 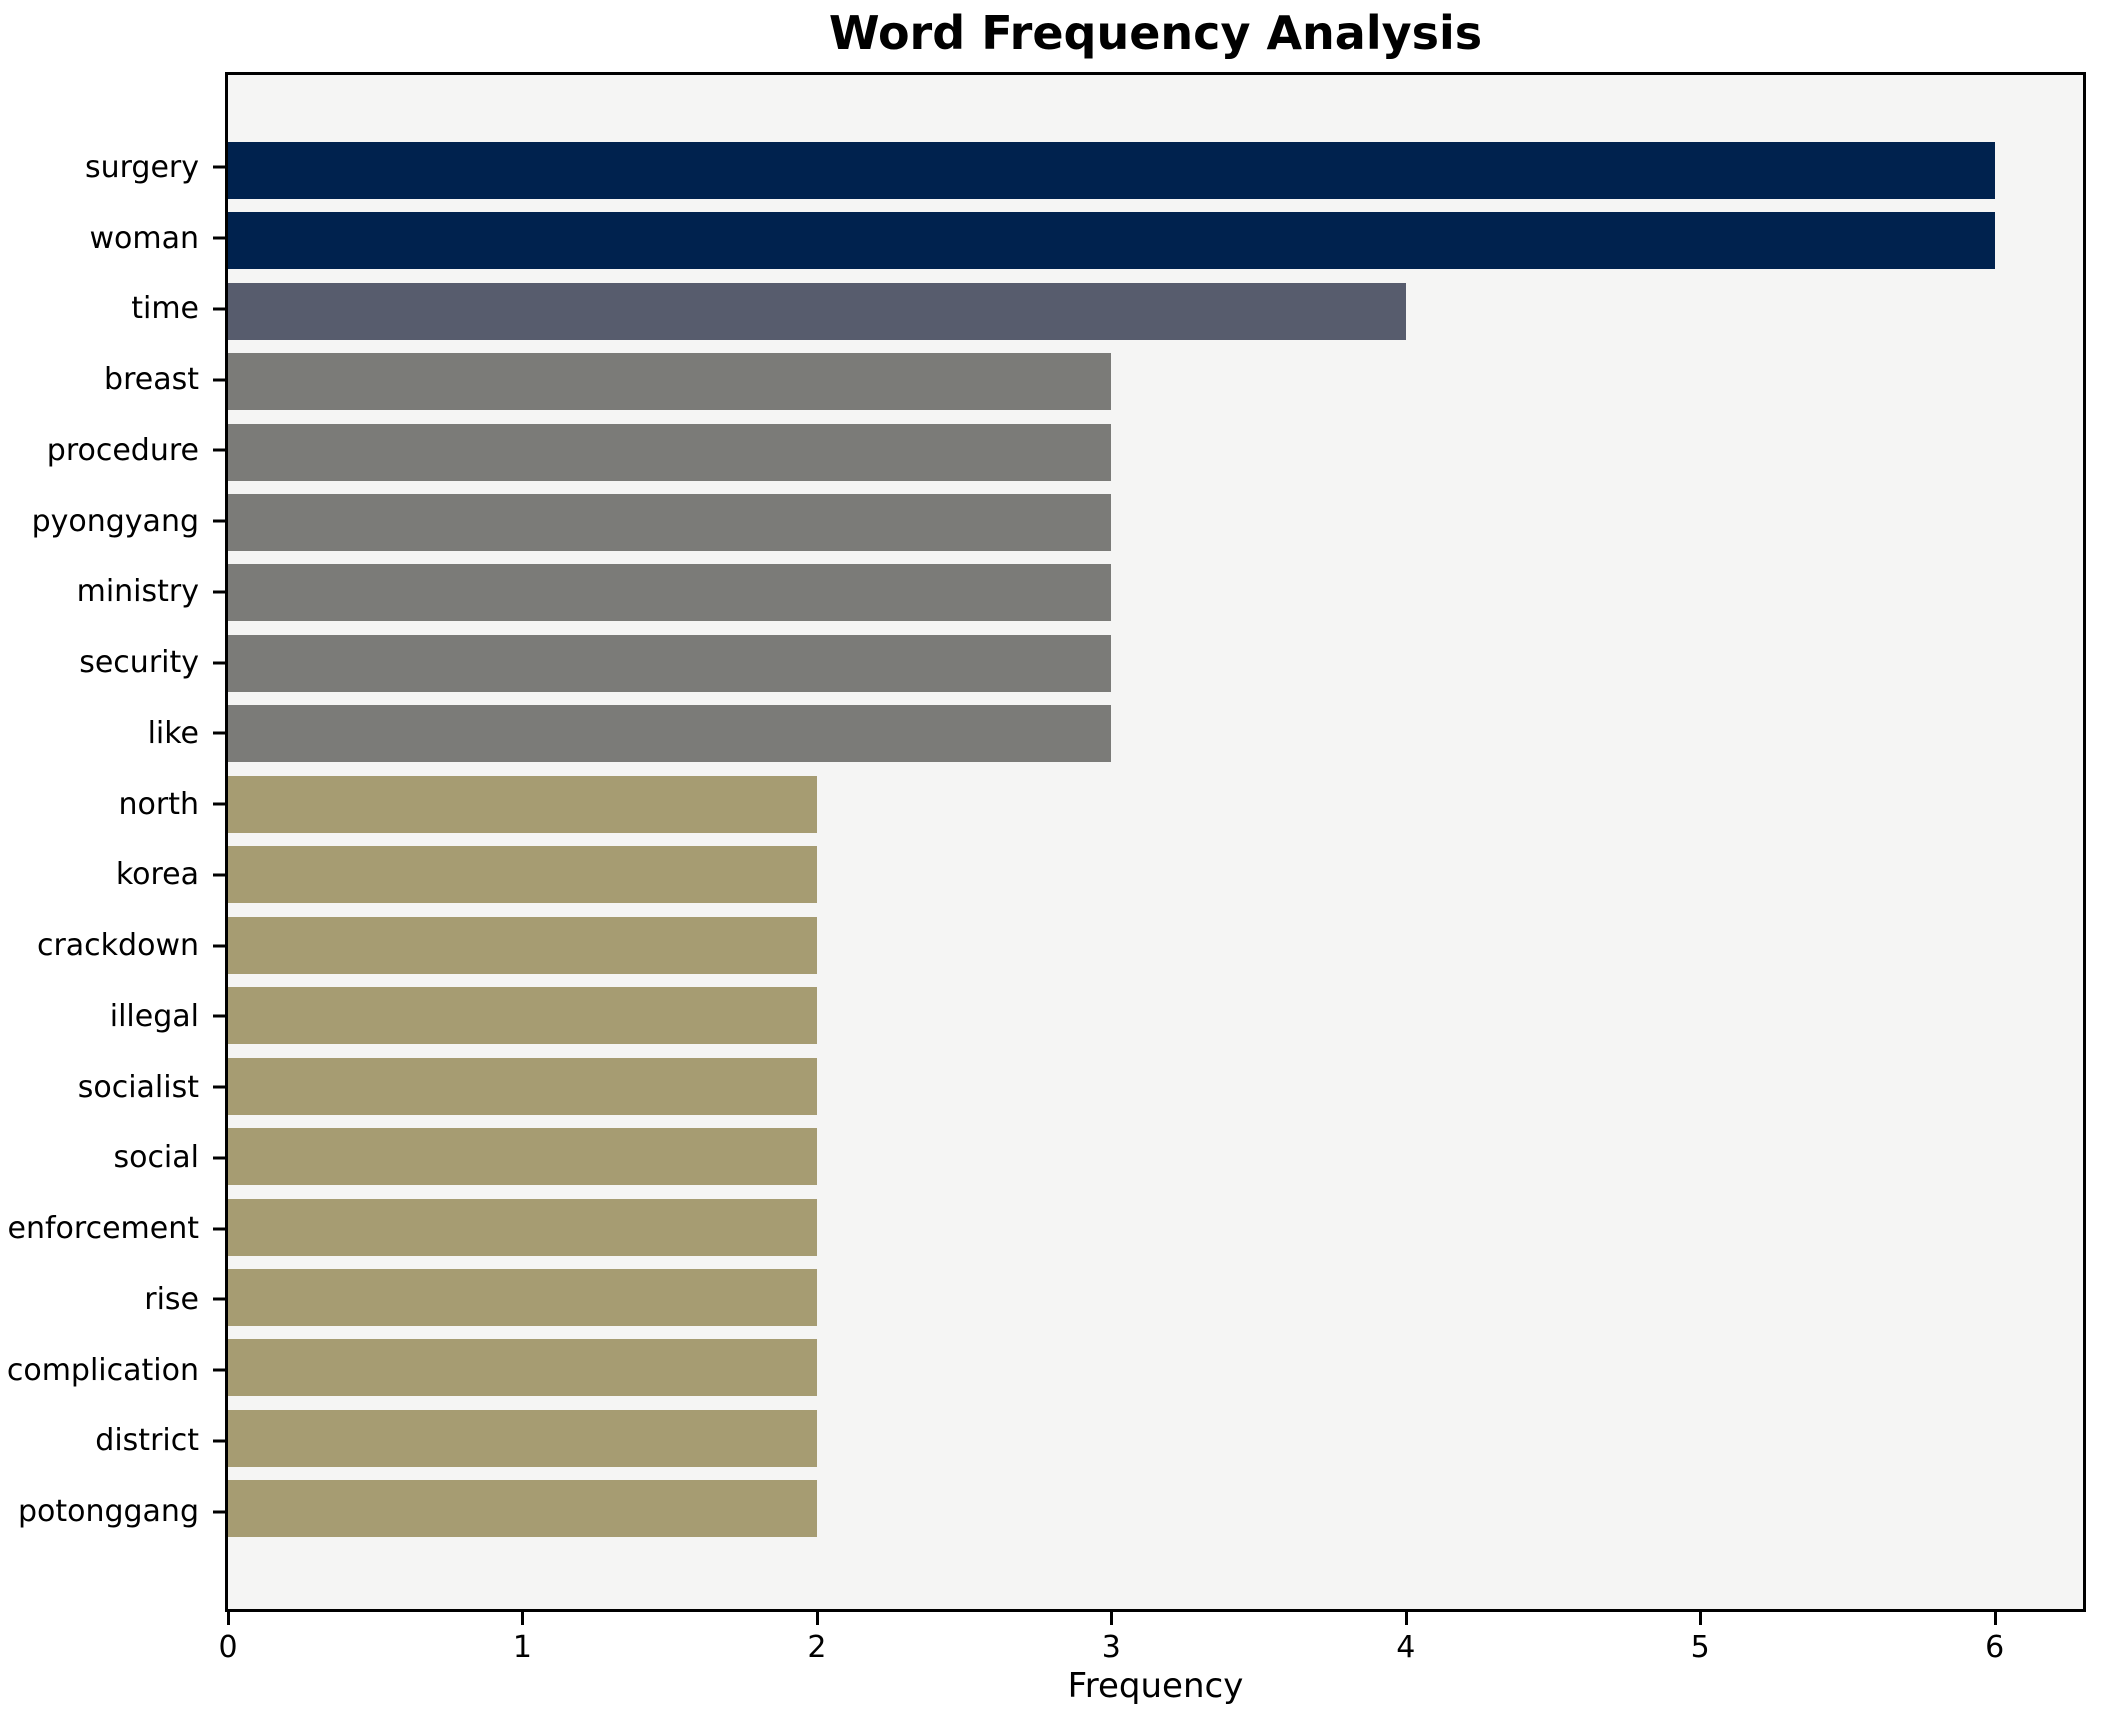 I want to click on y-label-row: woman, so click(x=112, y=238).